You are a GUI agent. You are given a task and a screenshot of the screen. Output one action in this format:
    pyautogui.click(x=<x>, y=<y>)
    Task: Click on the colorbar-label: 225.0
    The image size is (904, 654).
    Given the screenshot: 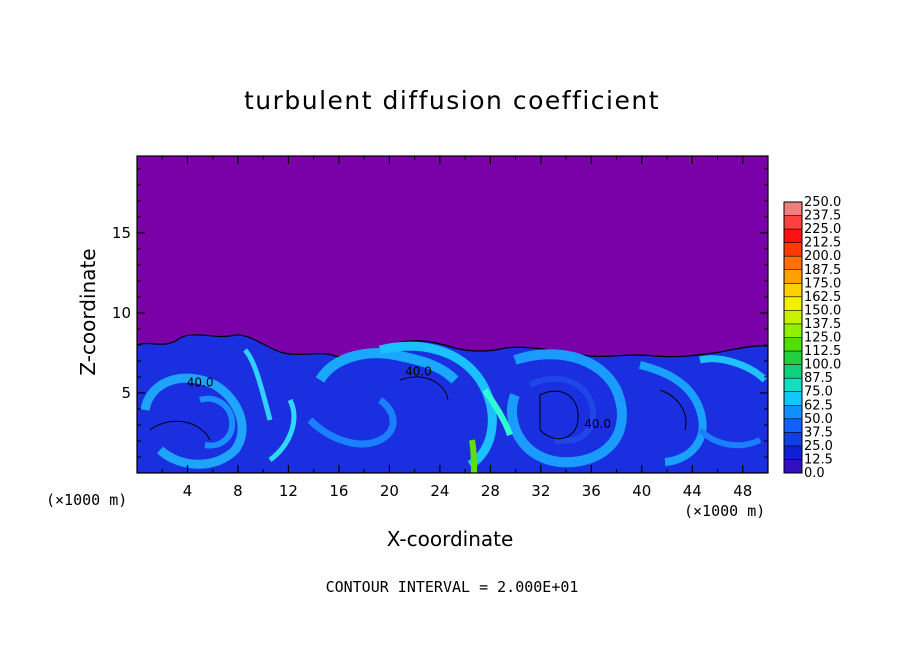 What is the action you would take?
    pyautogui.click(x=822, y=229)
    